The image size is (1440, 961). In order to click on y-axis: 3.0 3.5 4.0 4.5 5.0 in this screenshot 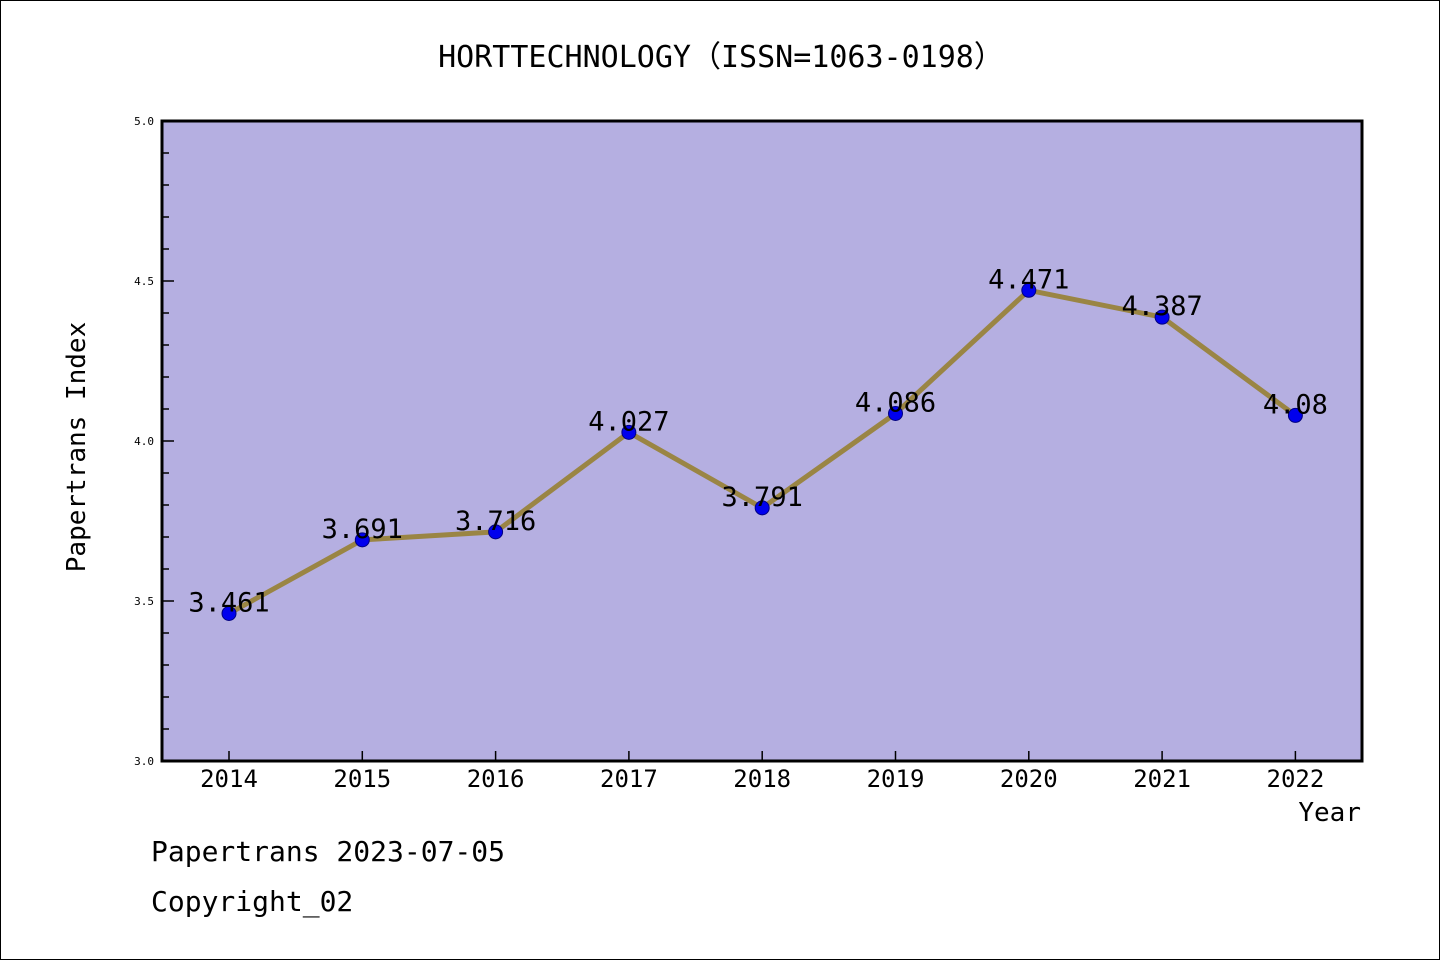, I will do `click(154, 441)`.